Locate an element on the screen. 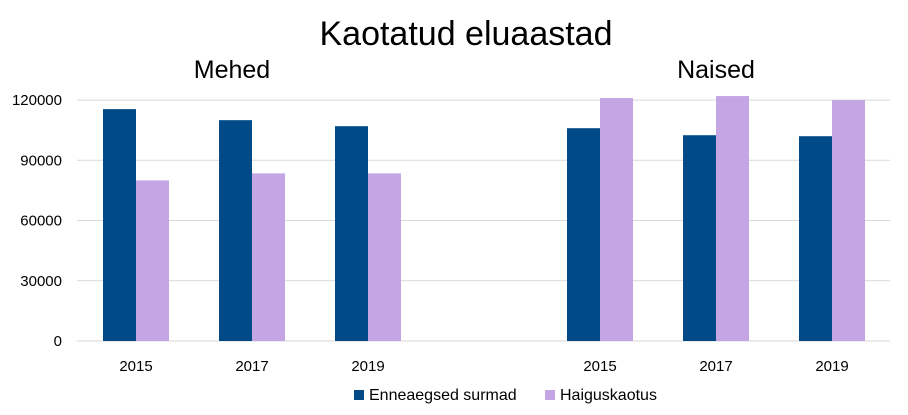 This screenshot has height=415, width=908. y-tick-label: 120000 is located at coordinates (37, 100).